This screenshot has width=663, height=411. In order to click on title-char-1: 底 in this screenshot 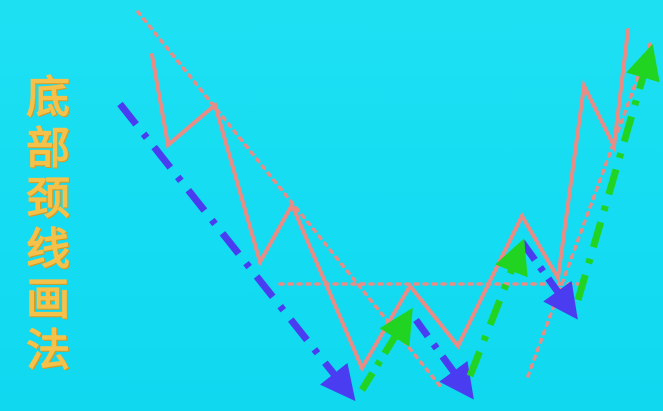, I will do `click(48, 97)`.